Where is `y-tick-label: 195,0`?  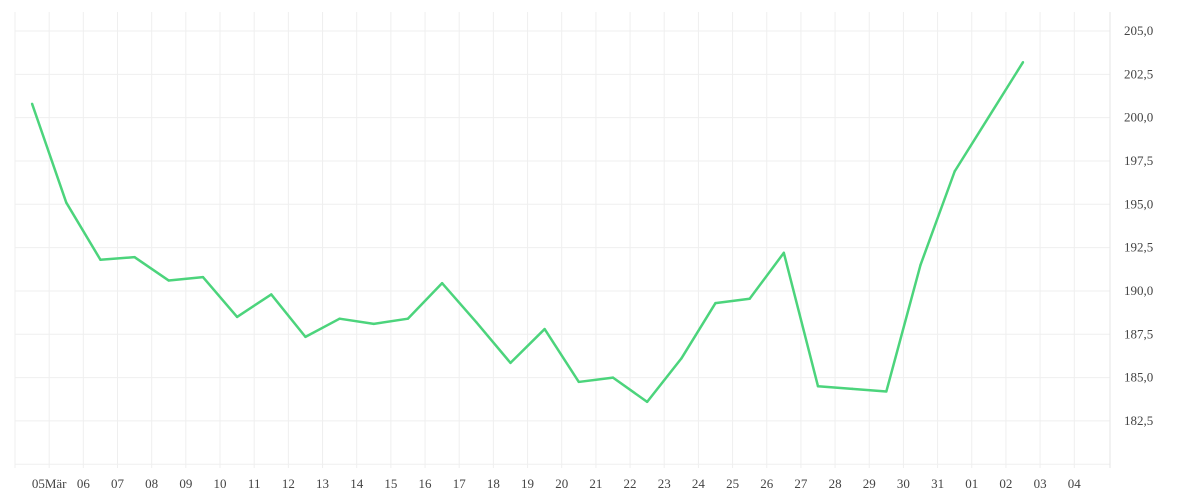
y-tick-label: 195,0 is located at coordinates (1138, 203).